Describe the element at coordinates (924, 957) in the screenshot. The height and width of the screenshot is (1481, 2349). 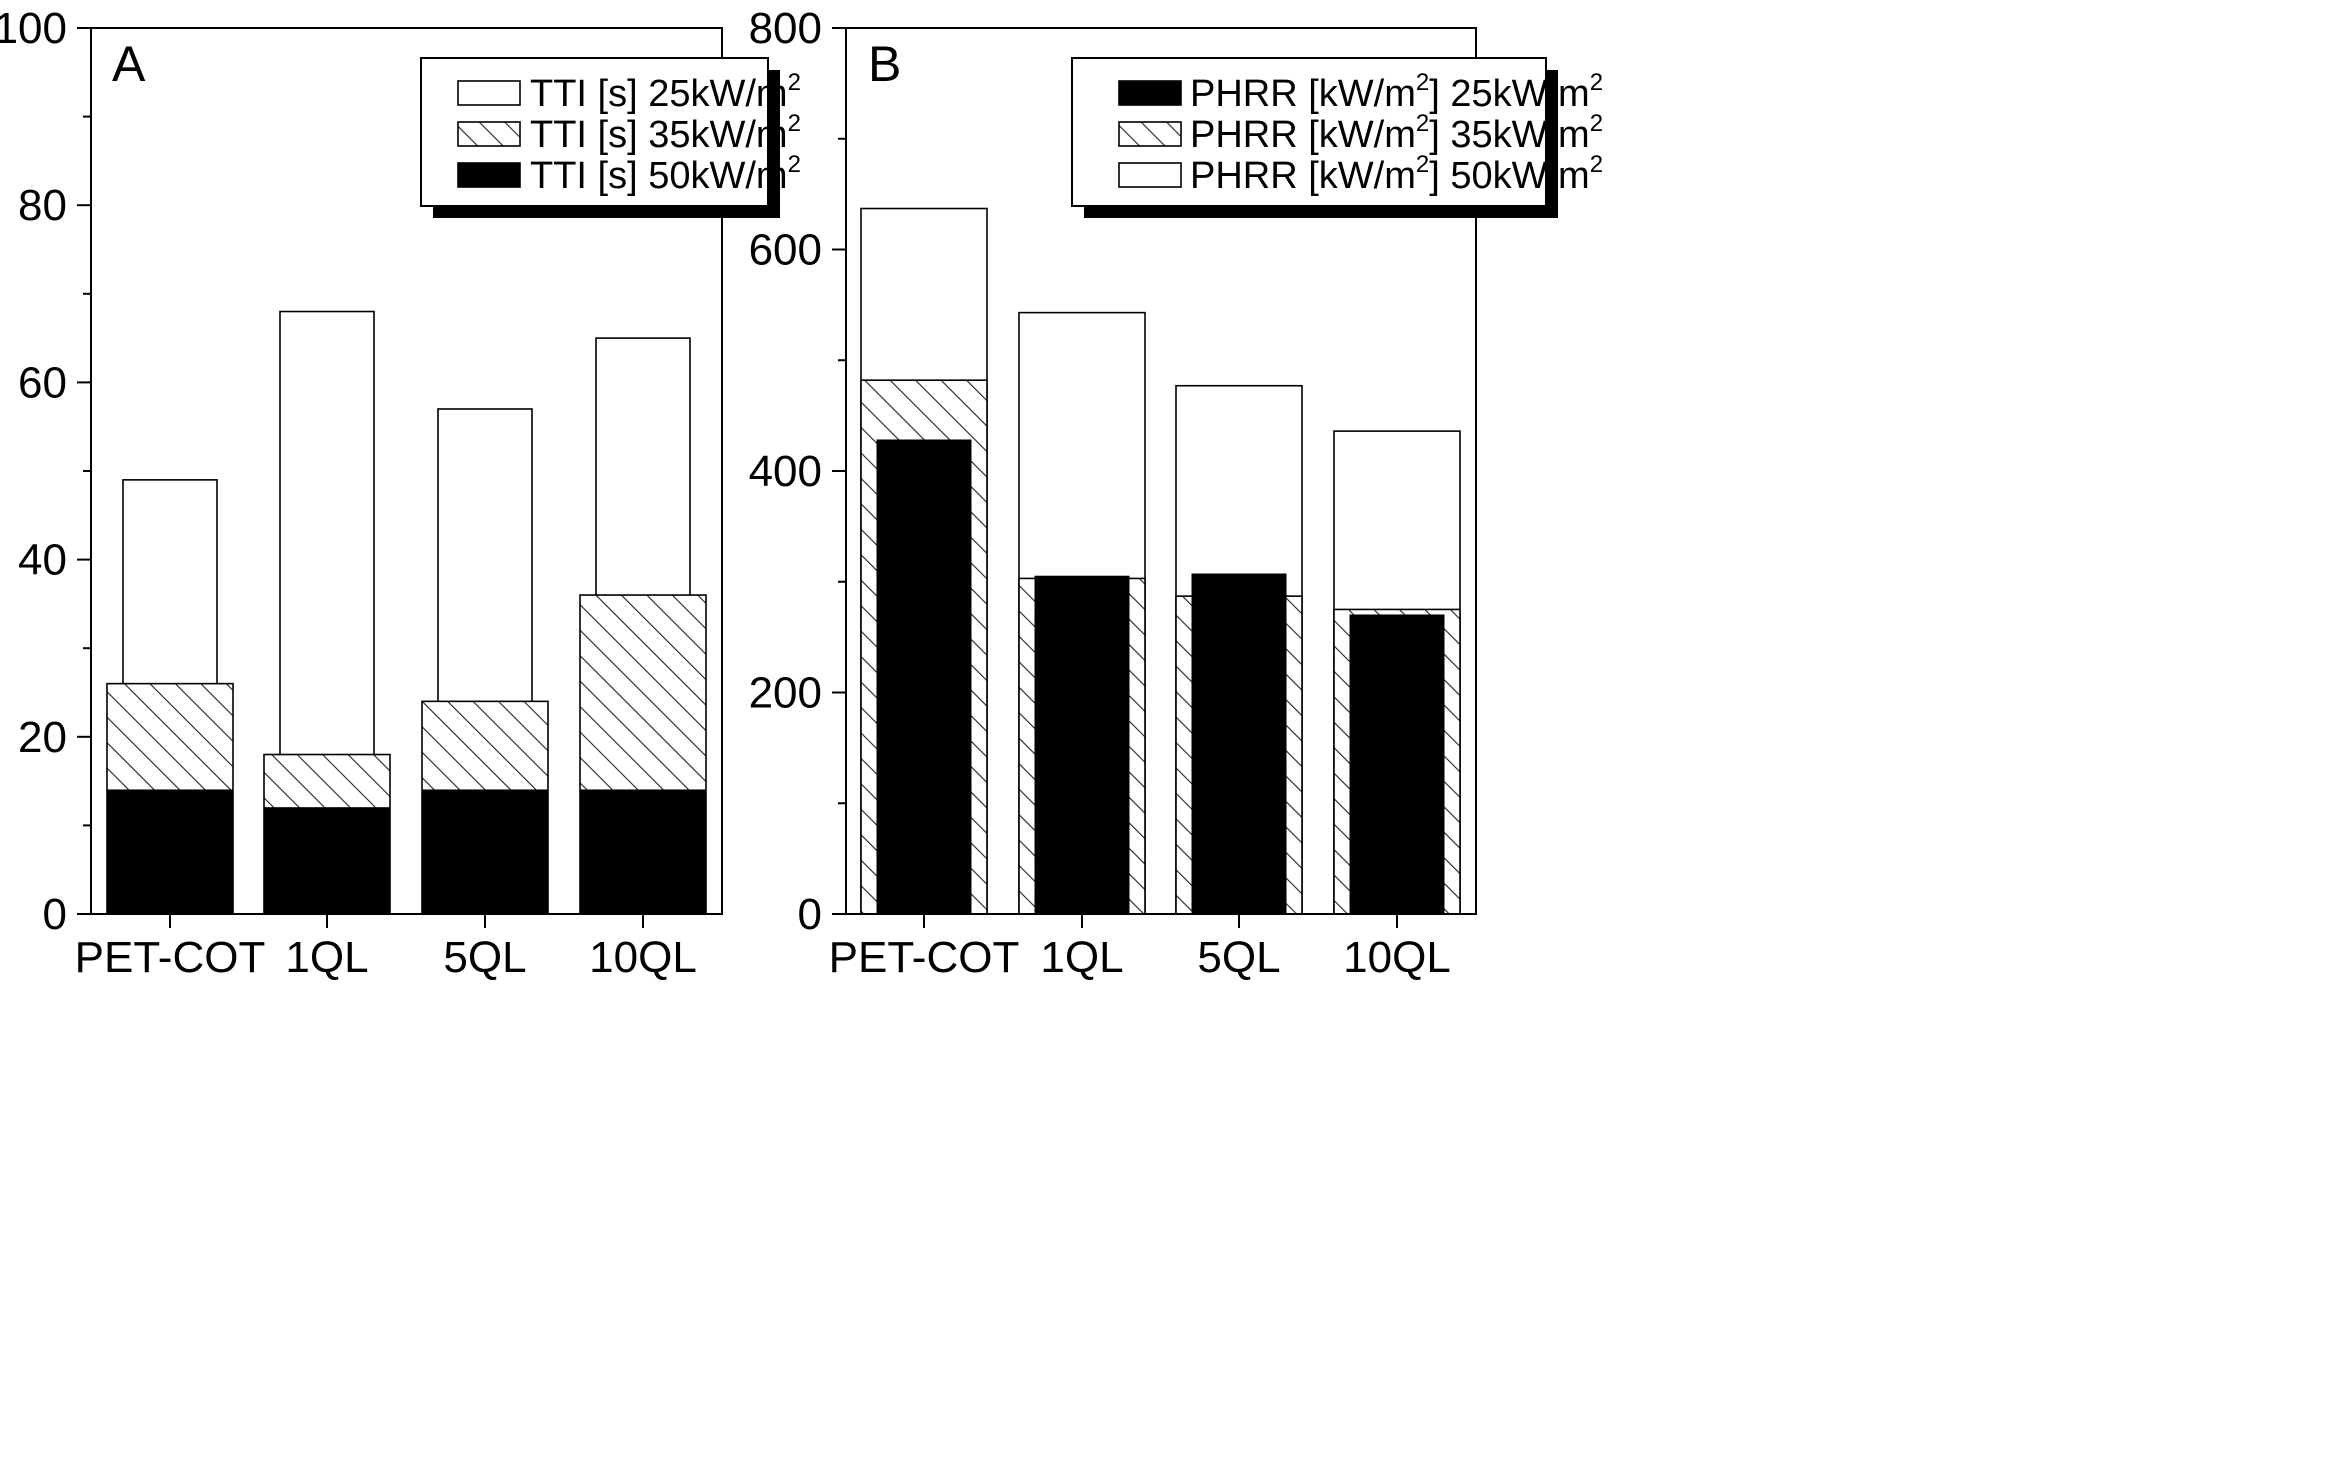
I see `x-category-label-b-pet-cot: PET-COT` at that location.